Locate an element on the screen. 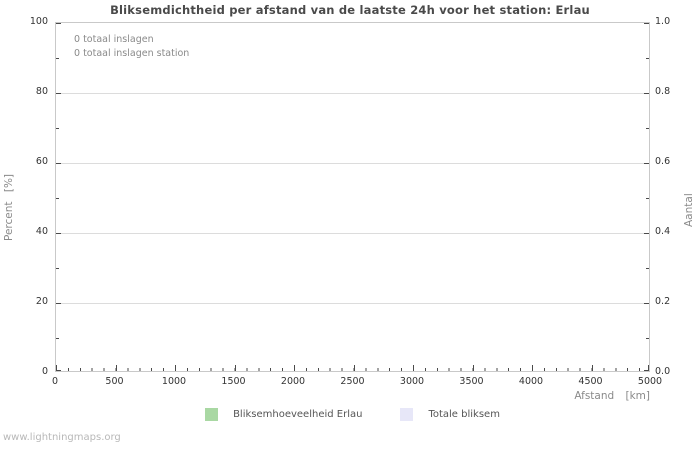 The image size is (700, 450). x-tick-label: 0 is located at coordinates (55, 381).